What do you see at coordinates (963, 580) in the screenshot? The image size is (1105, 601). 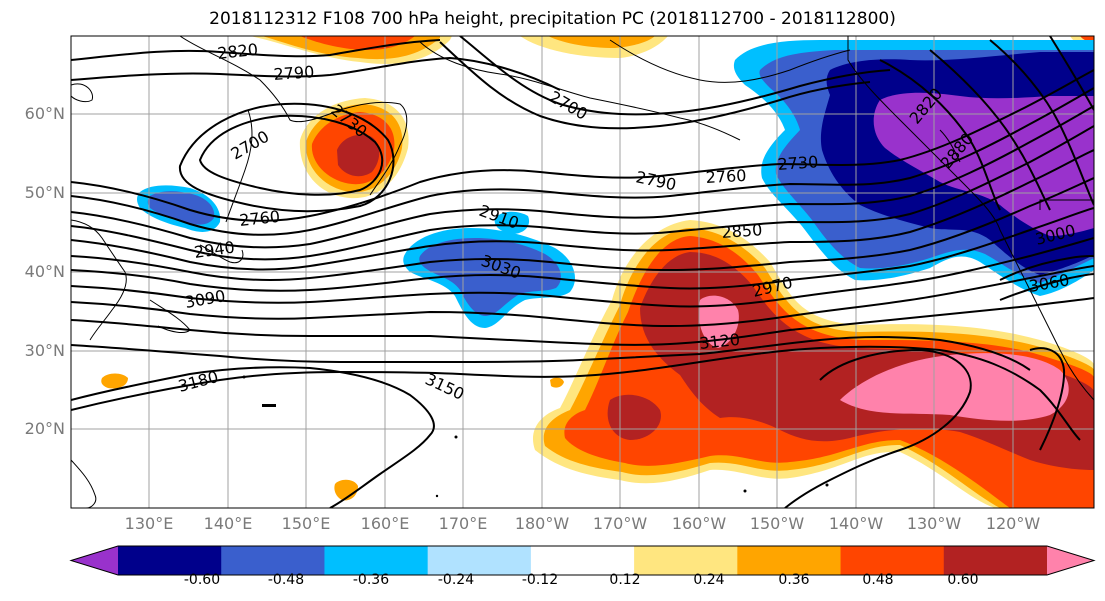 I see `colorbar-tick: 0.60` at bounding box center [963, 580].